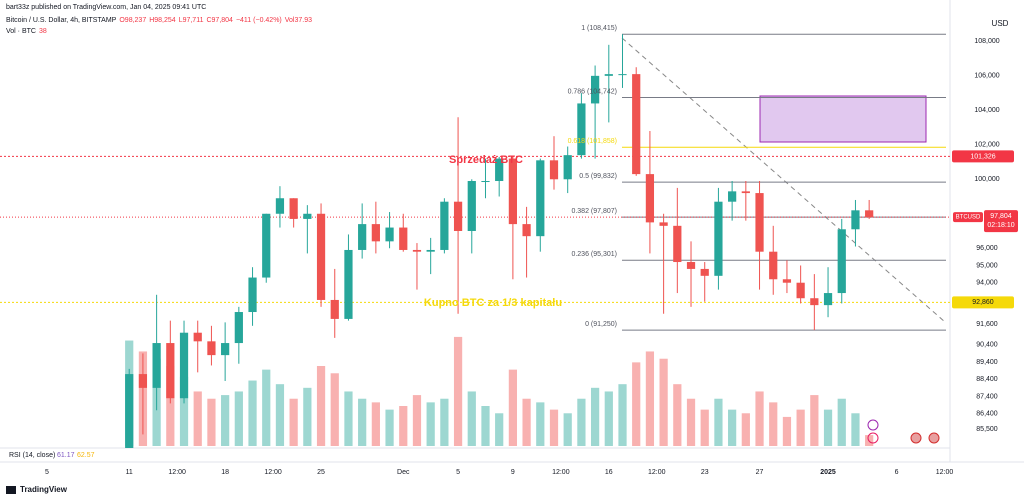 Image resolution: width=1024 pixels, height=500 pixels. I want to click on zone-box, so click(843, 119).